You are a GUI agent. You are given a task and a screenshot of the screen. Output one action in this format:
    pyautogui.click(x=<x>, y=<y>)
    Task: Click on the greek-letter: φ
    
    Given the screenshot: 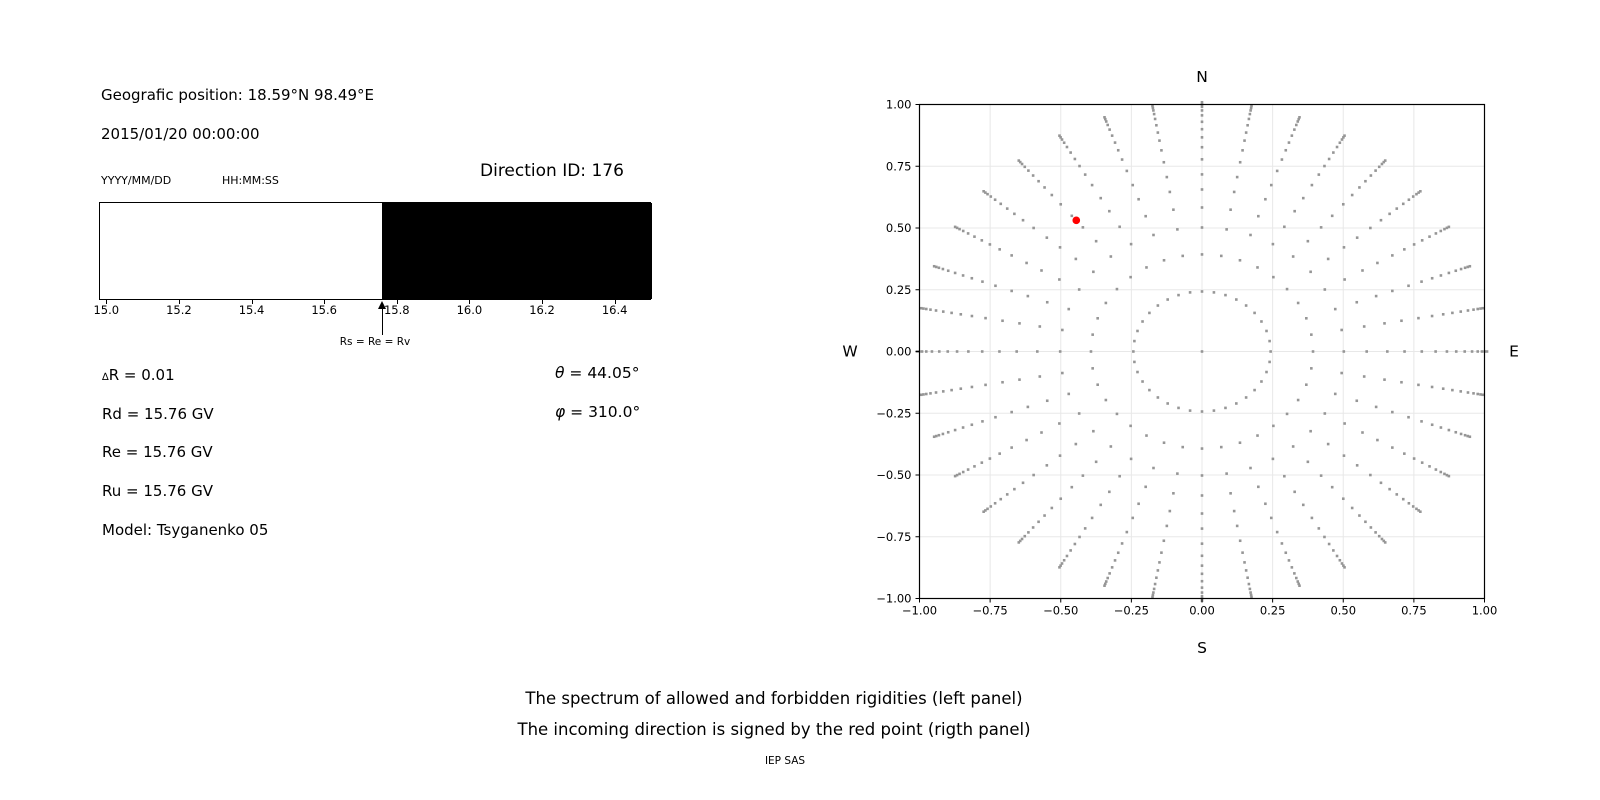 What is the action you would take?
    pyautogui.click(x=560, y=411)
    